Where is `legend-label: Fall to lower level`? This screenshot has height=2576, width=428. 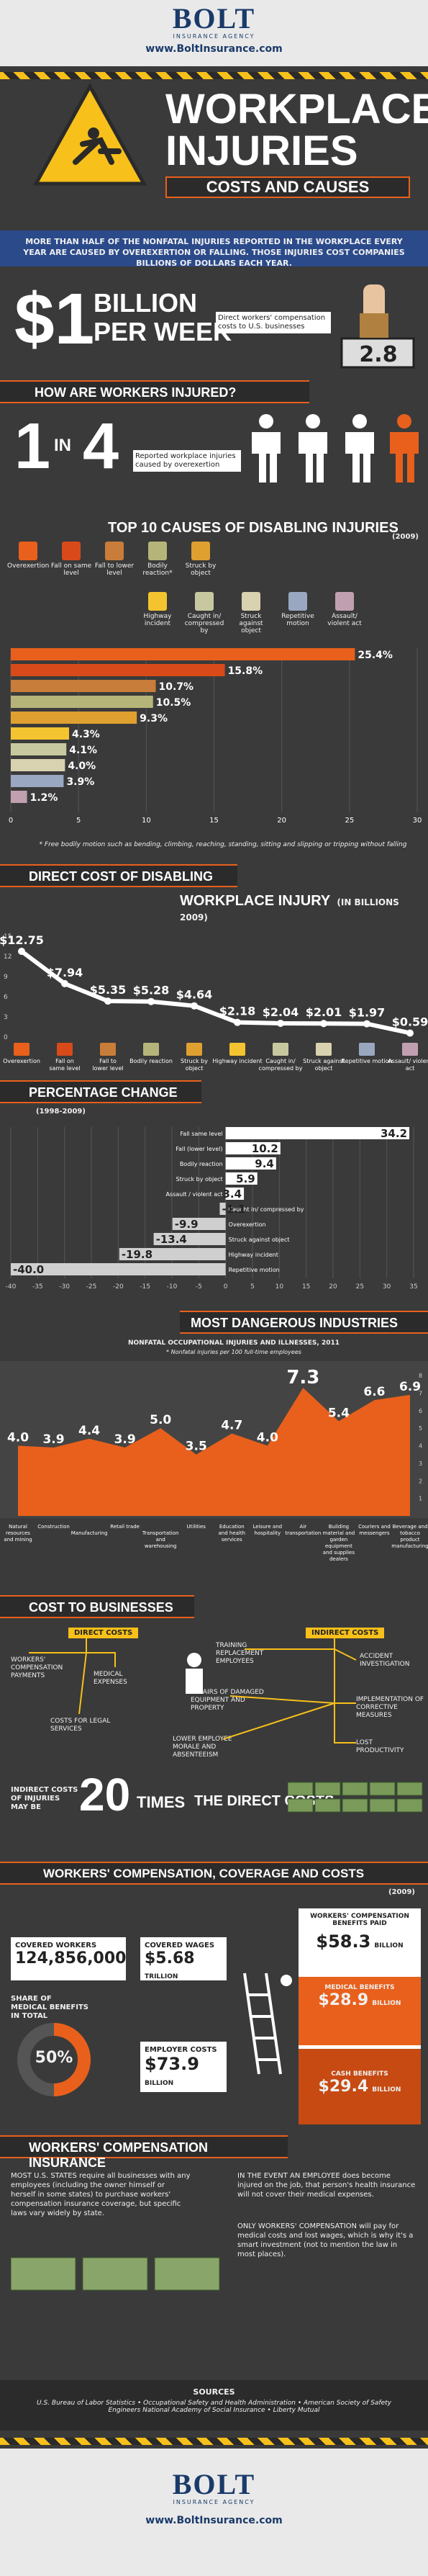
legend-label: Fall to lower level is located at coordinates (114, 569).